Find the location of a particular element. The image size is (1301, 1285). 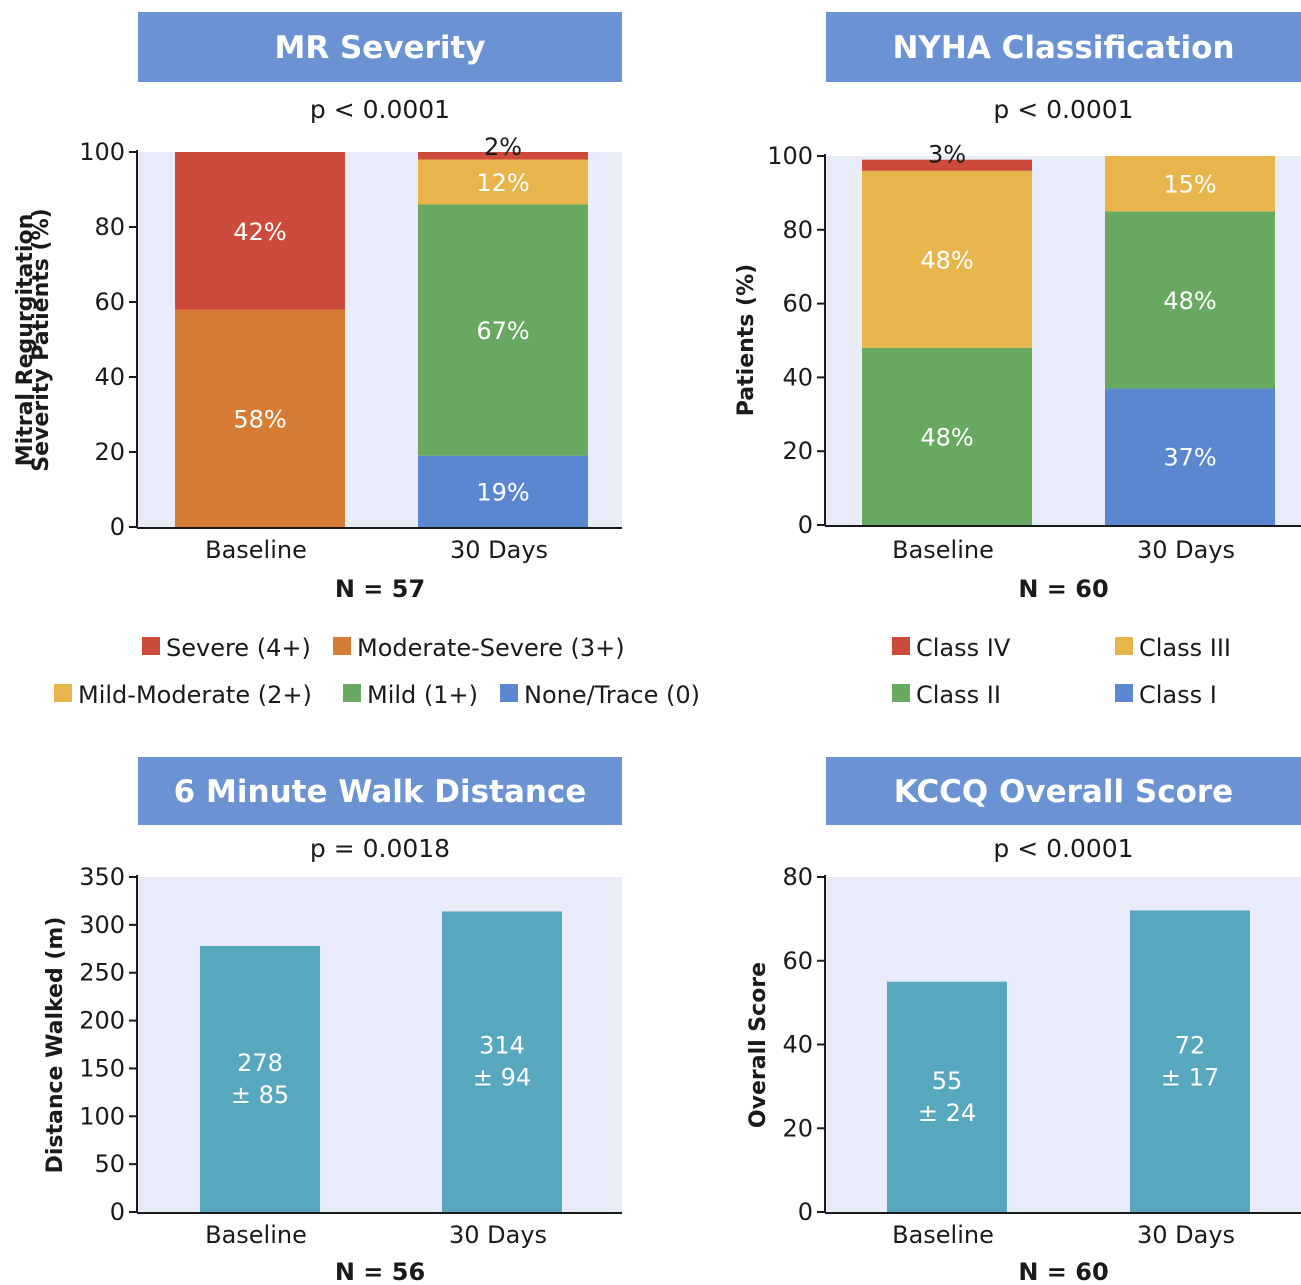

y-axis-label: Severity Patients (%) is located at coordinates (41, 339).